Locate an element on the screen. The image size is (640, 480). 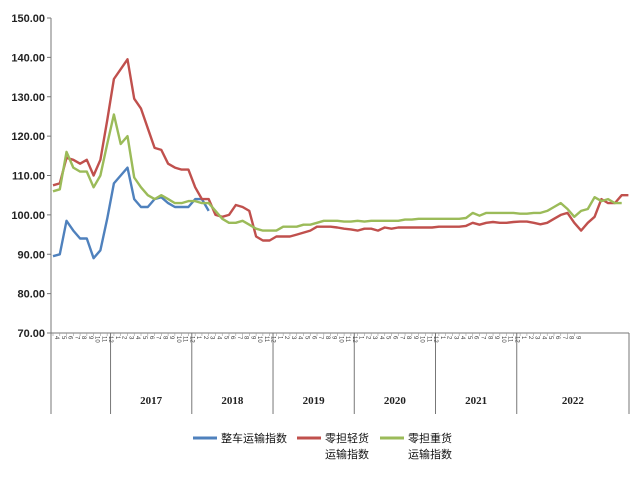
year-label: 2022 is located at coordinates (573, 401).